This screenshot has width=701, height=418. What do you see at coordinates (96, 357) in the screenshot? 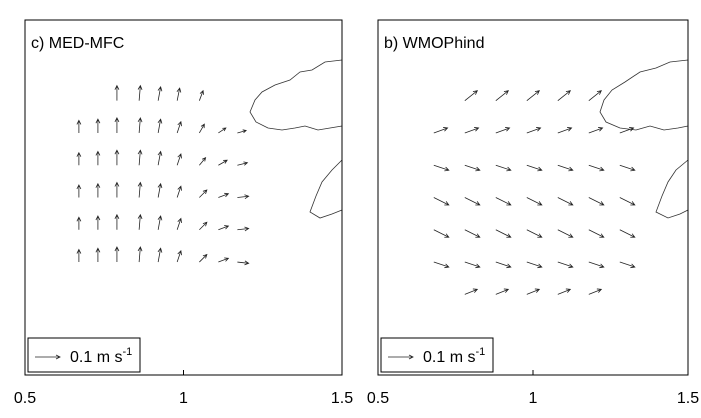
I see `key-label-text: 0.1 m s` at bounding box center [96, 357].